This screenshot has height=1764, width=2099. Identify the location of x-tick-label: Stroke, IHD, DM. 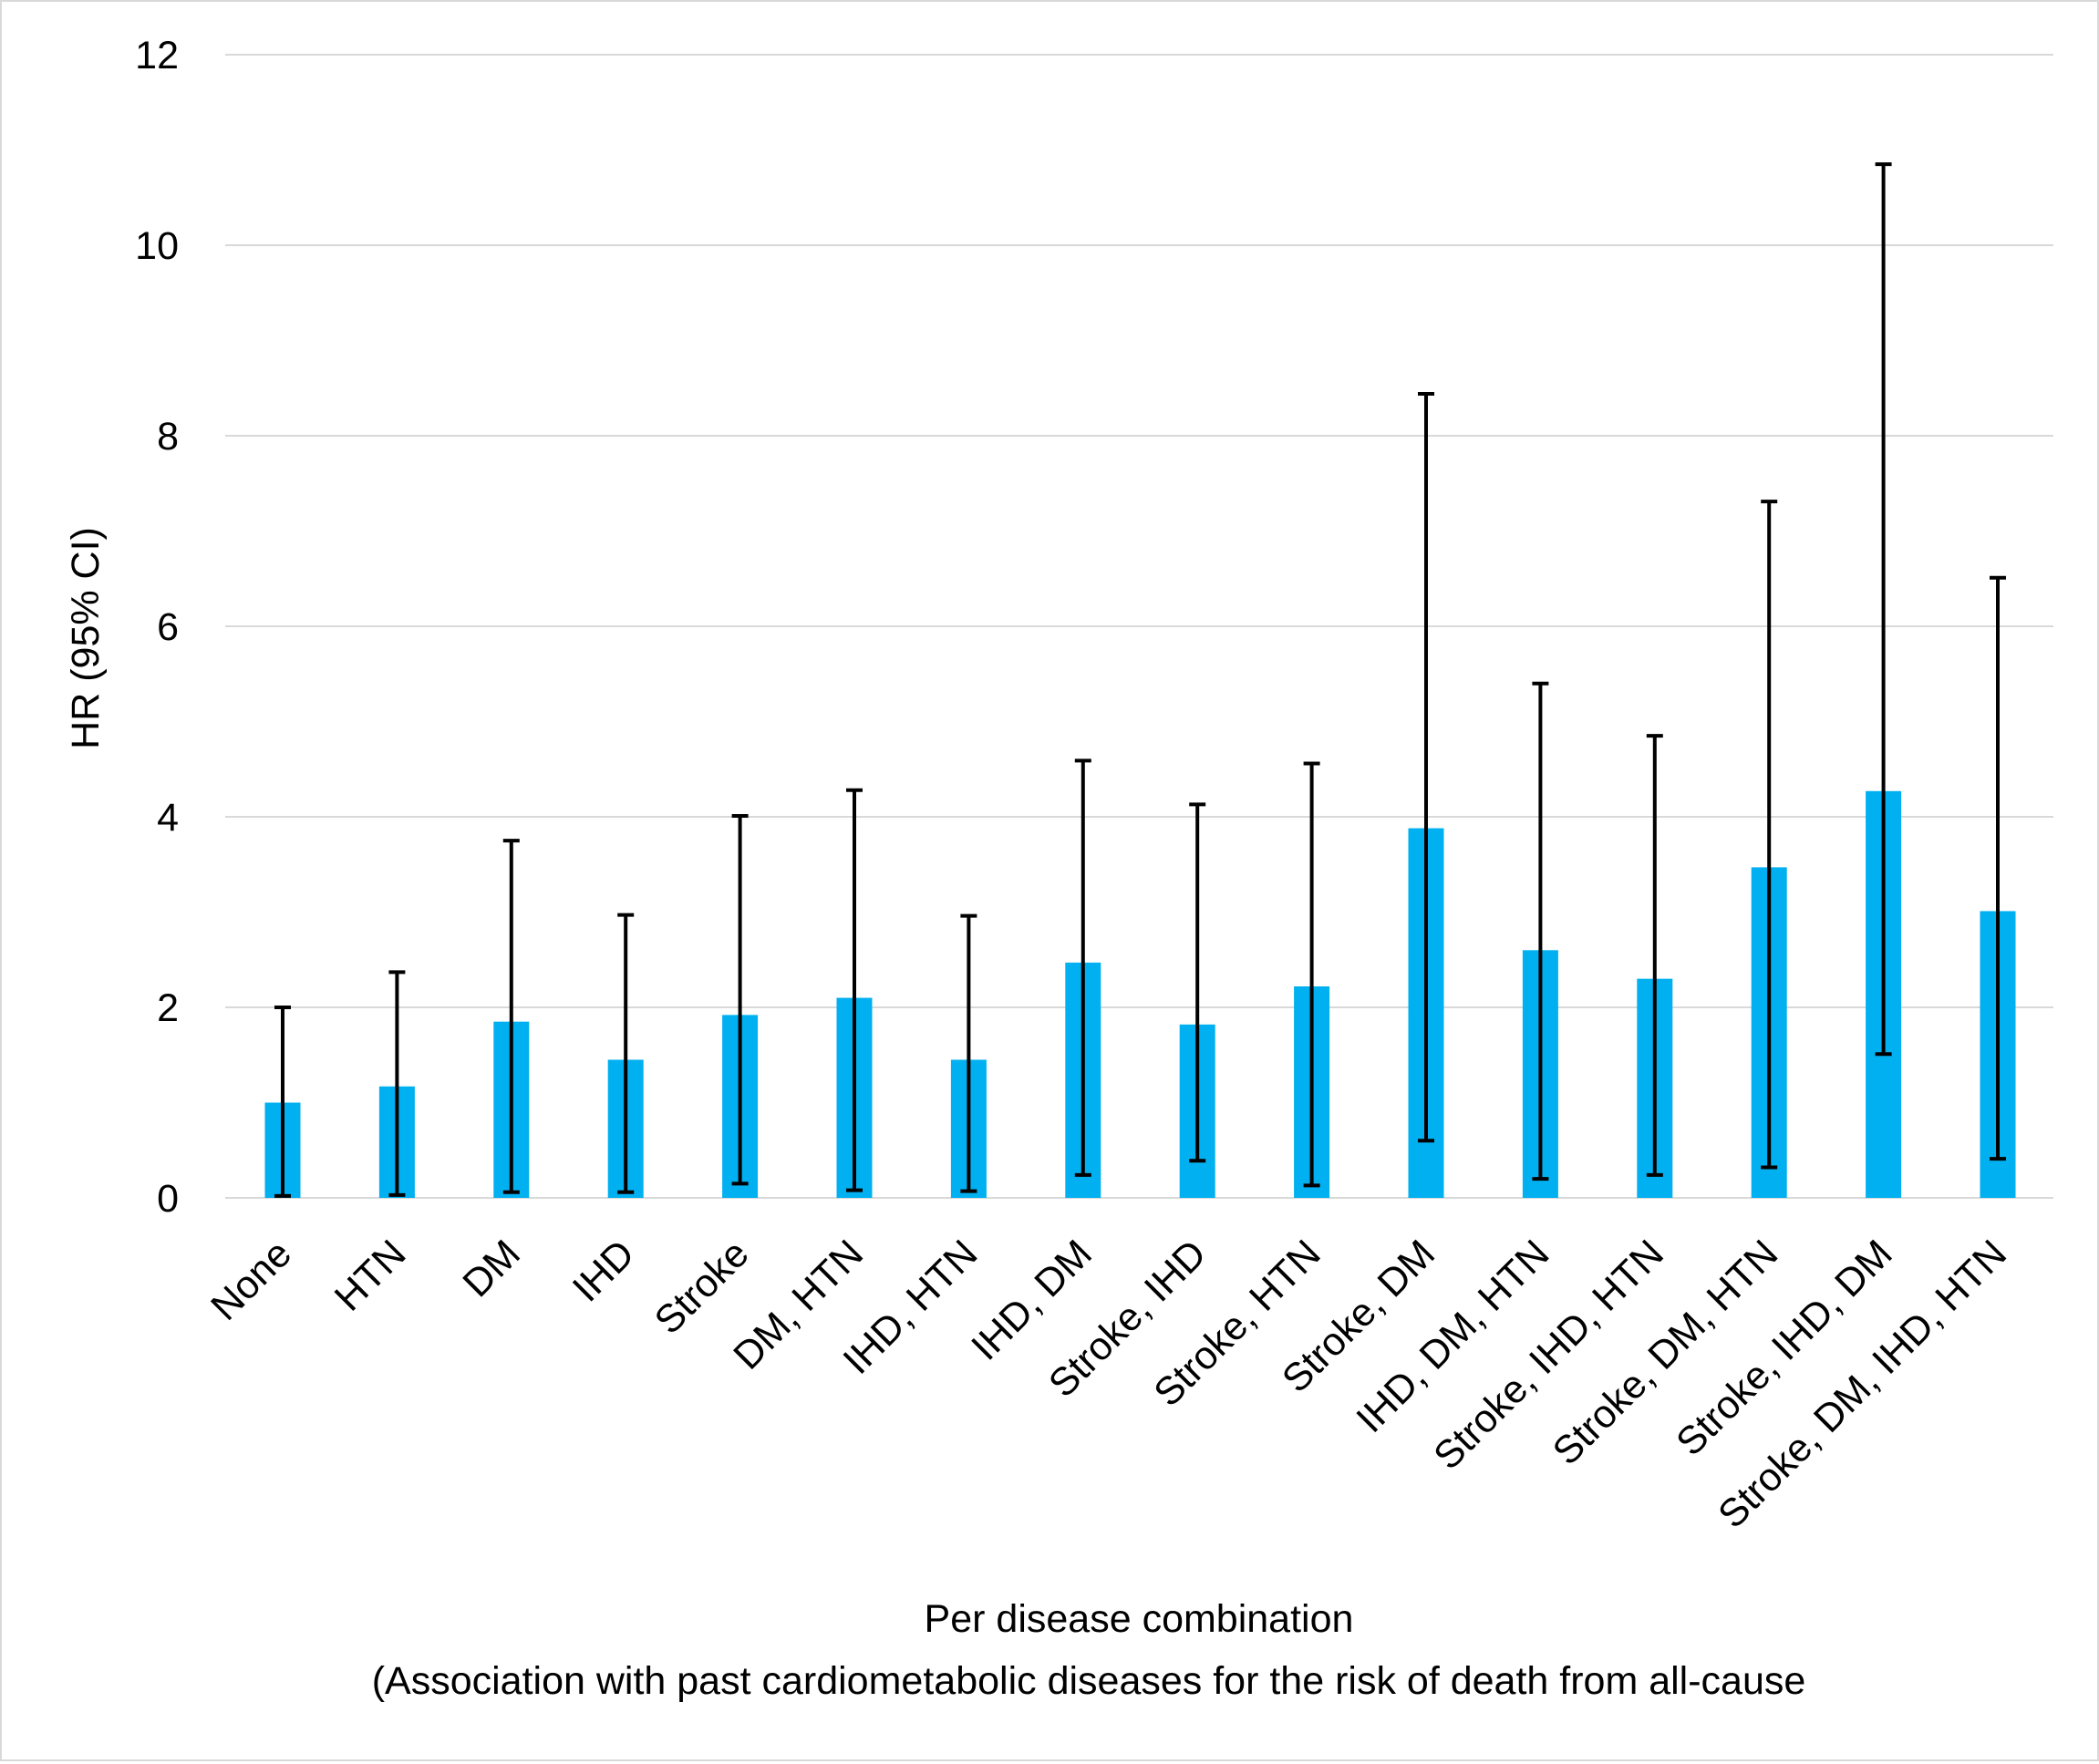
(1784, 1348).